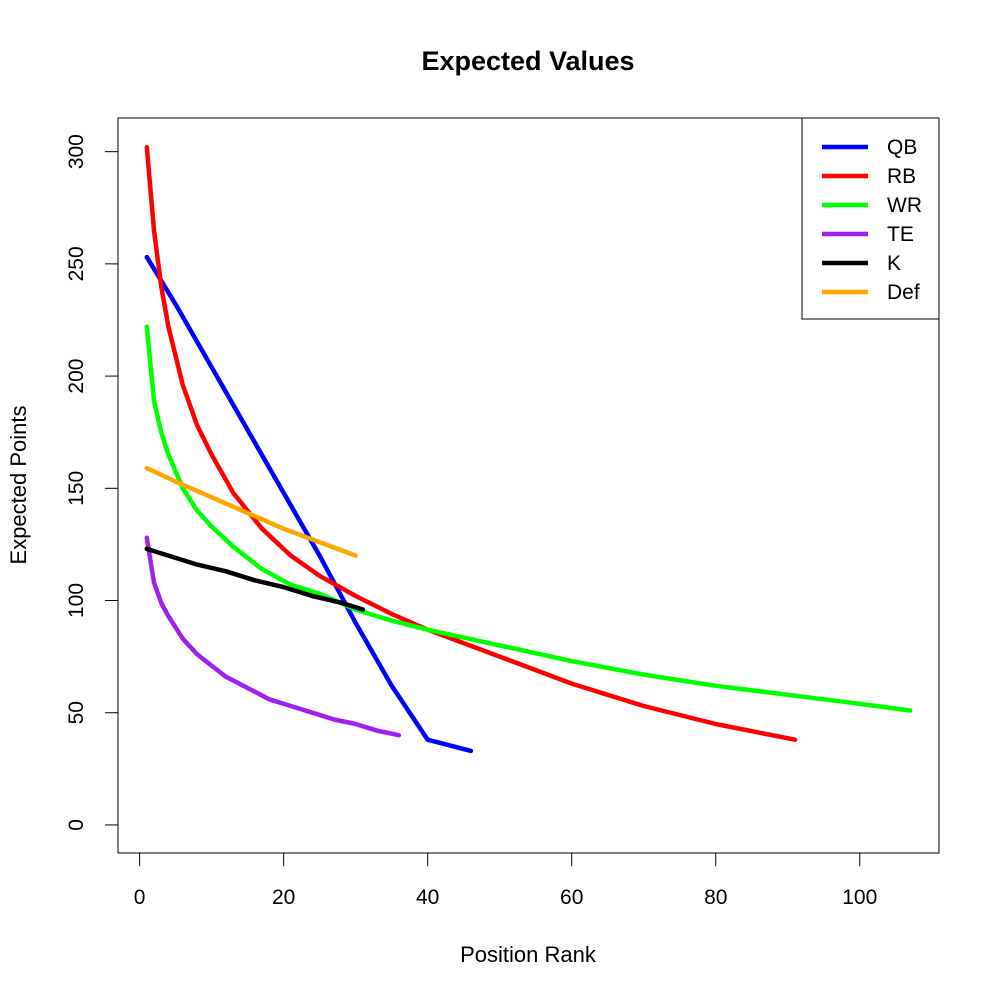  What do you see at coordinates (571, 897) in the screenshot?
I see `x-tick-label: 60` at bounding box center [571, 897].